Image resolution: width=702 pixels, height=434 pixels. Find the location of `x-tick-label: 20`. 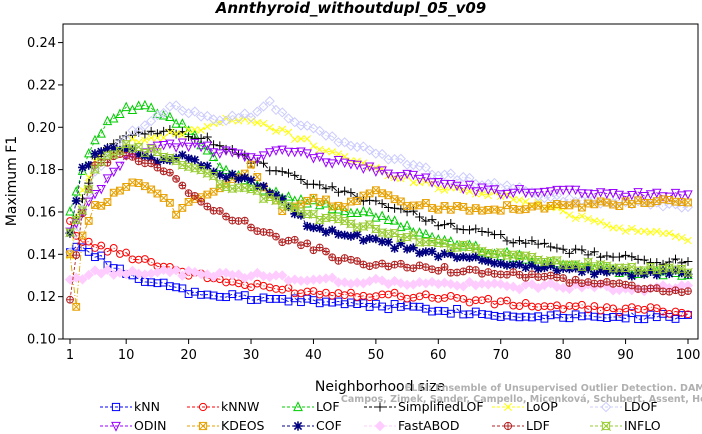

x-tick-label: 20 is located at coordinates (188, 355).